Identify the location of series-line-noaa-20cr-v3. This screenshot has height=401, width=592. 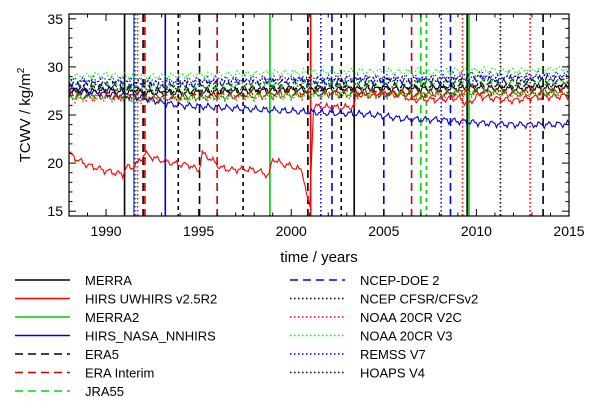
(319, 73).